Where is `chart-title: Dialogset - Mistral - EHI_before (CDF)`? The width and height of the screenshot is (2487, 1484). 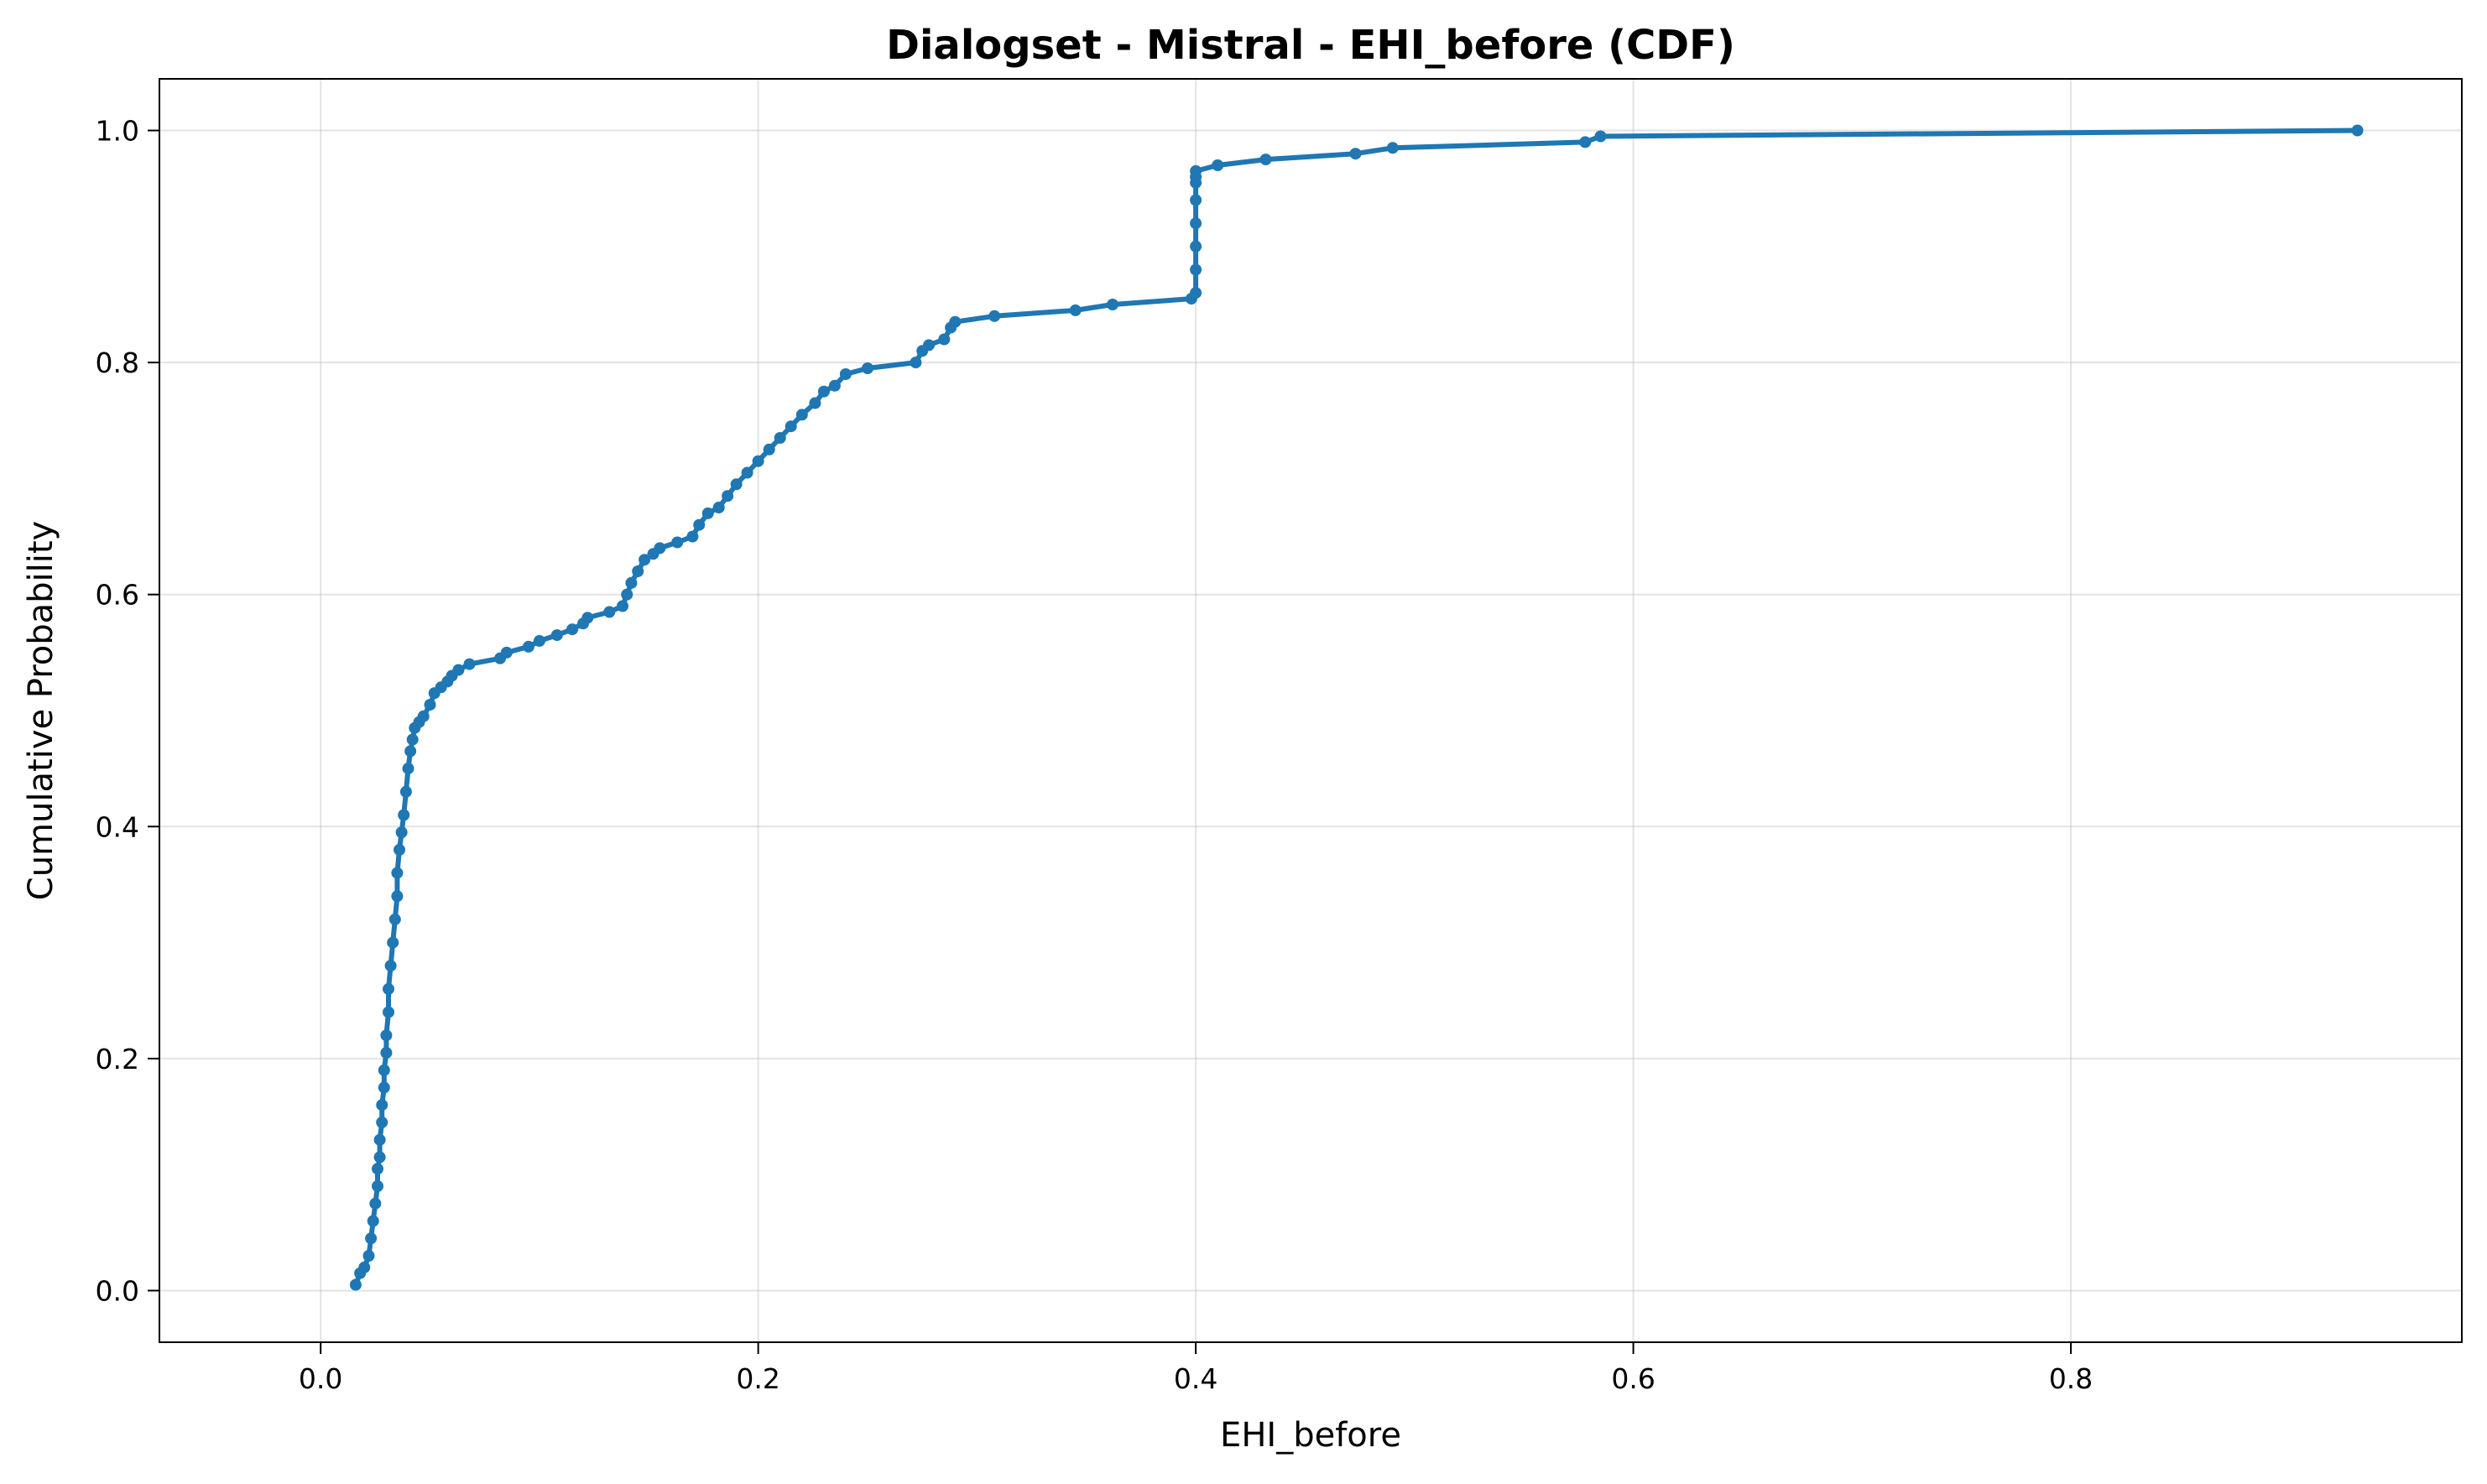
chart-title: Dialogset - Mistral - EHI_before (CDF) is located at coordinates (1310, 45).